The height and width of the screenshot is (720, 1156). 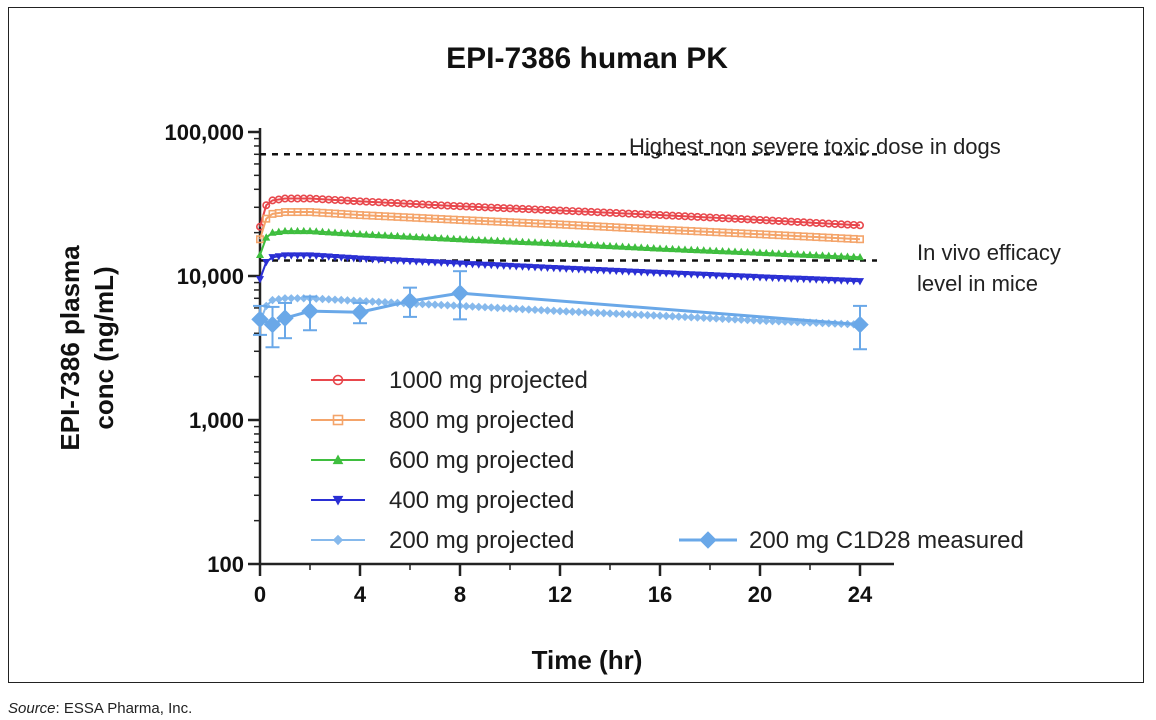 I want to click on legend-label: 800 mg projected, so click(x=481, y=420).